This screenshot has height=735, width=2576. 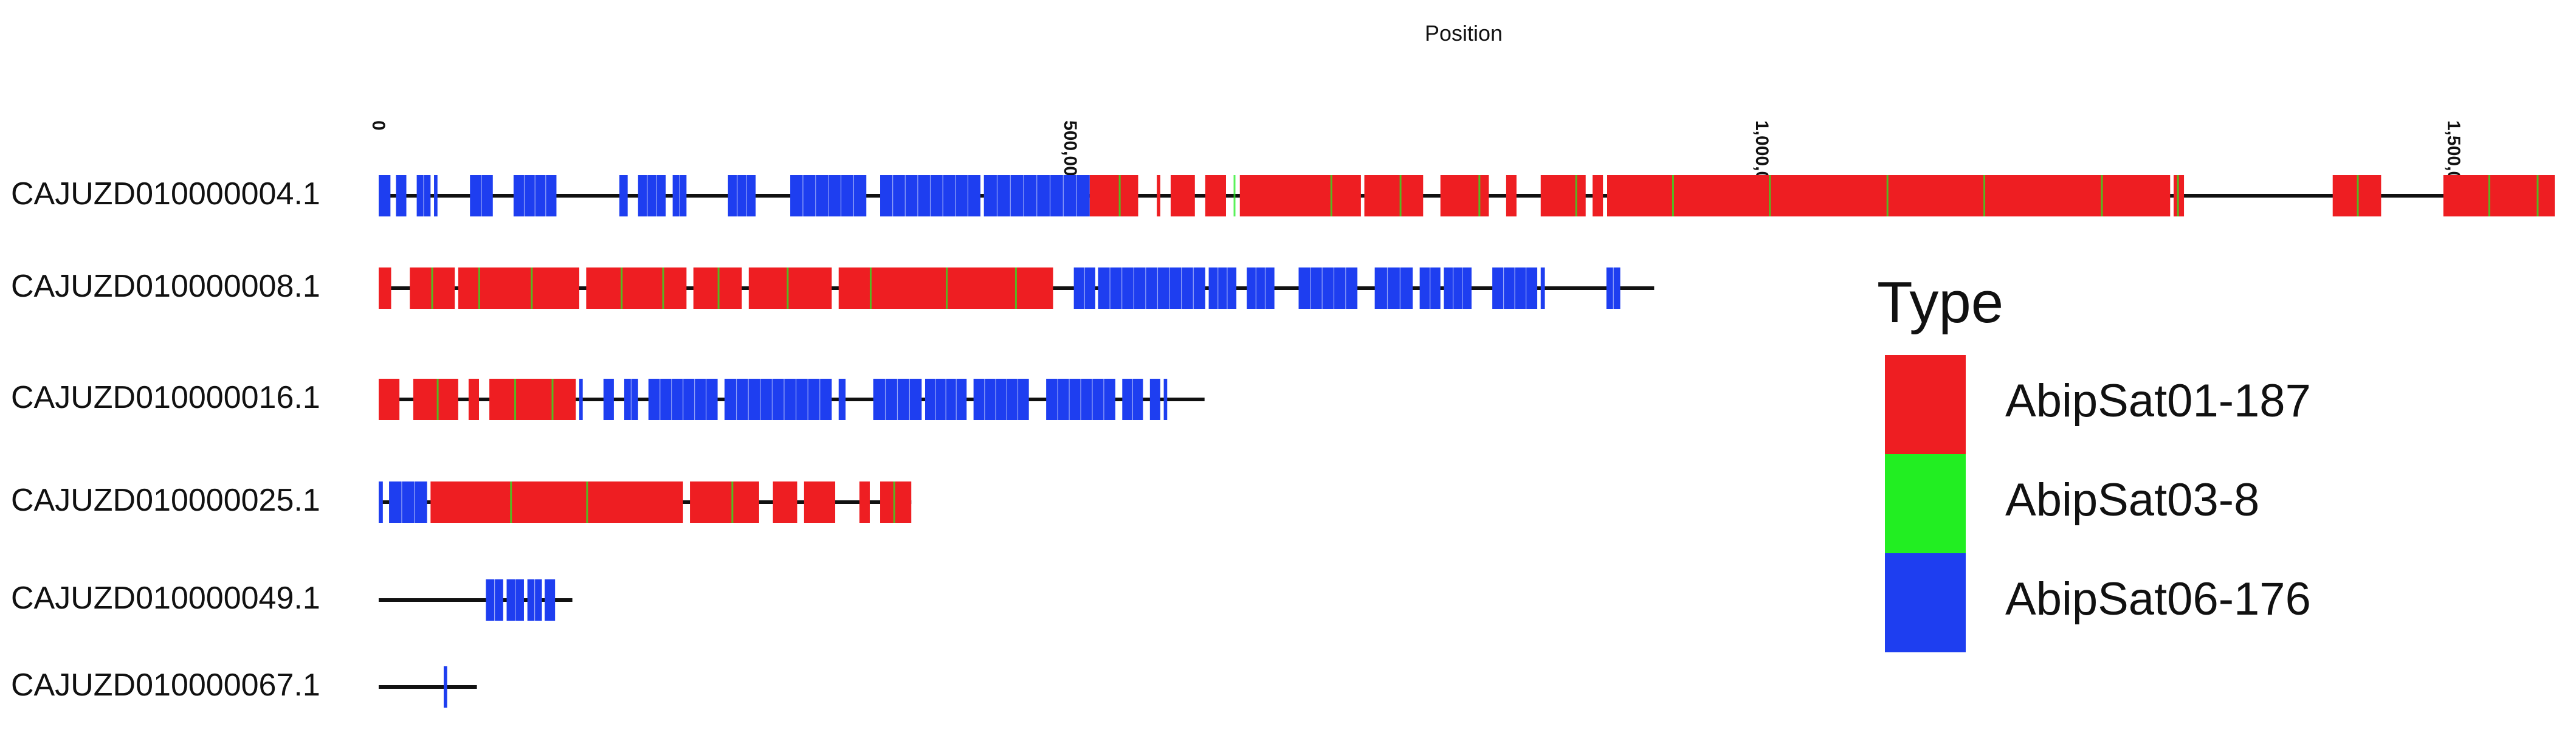 What do you see at coordinates (165, 194) in the screenshot?
I see `sequence-label: CAJUZD010000004.1` at bounding box center [165, 194].